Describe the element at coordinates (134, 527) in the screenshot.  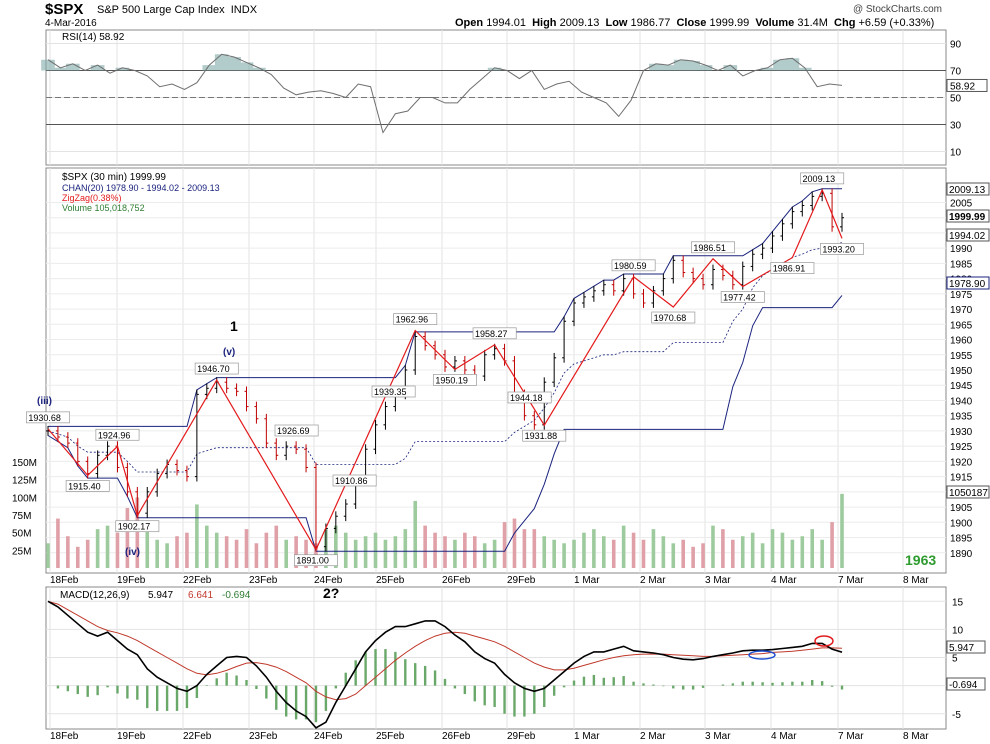
I see `zigzag-label: 1902.17` at that location.